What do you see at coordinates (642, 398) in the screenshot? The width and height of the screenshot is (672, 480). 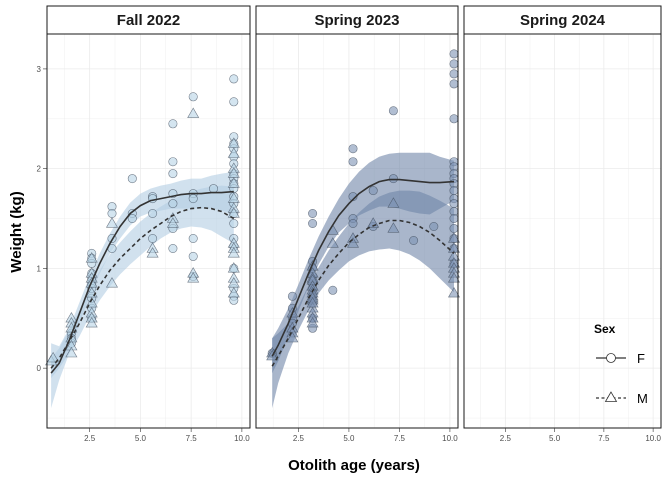 I see `legend-label-m: M` at bounding box center [642, 398].